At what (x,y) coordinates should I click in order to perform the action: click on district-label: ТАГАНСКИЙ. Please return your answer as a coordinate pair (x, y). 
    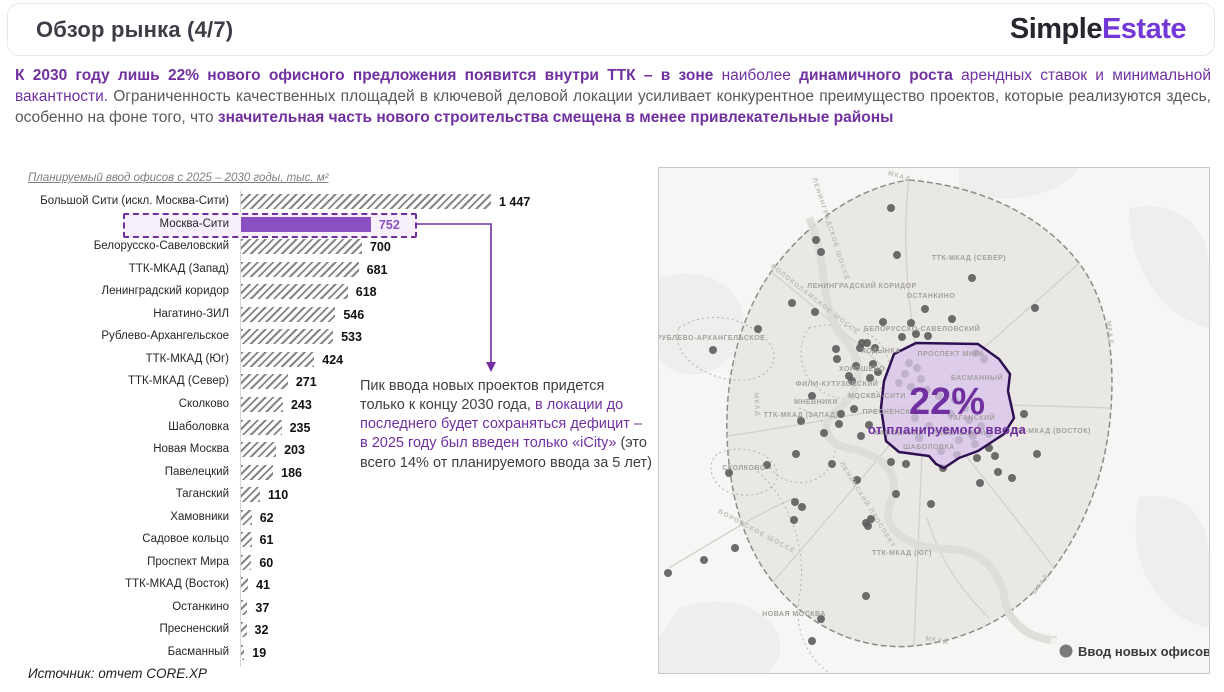
    Looking at the image, I should click on (972, 417).